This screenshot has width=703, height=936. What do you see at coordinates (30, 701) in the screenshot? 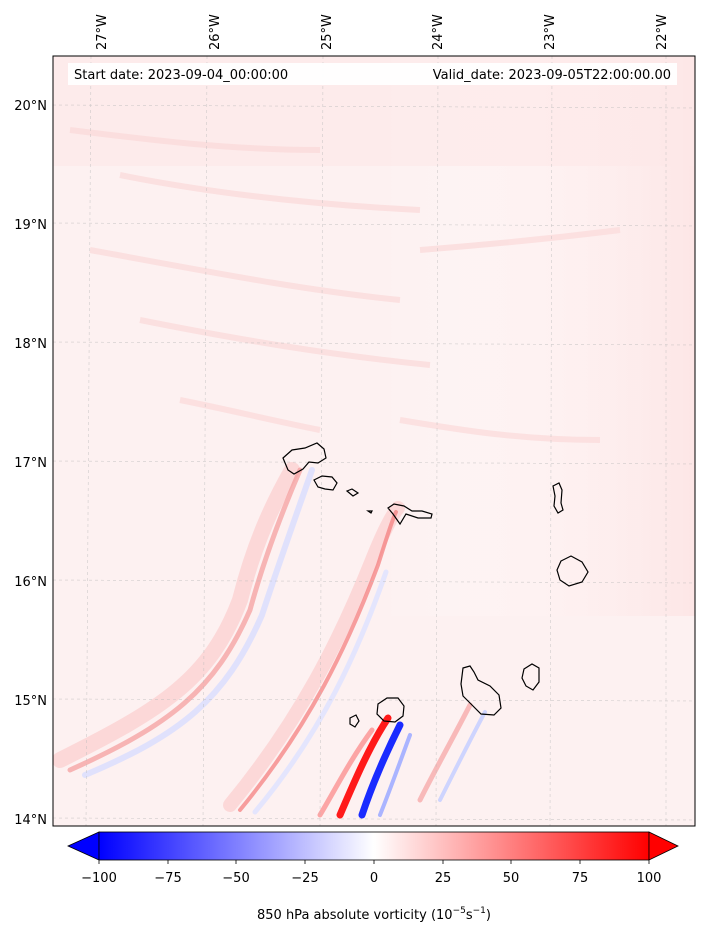
I see `lat-label: 15°N` at bounding box center [30, 701].